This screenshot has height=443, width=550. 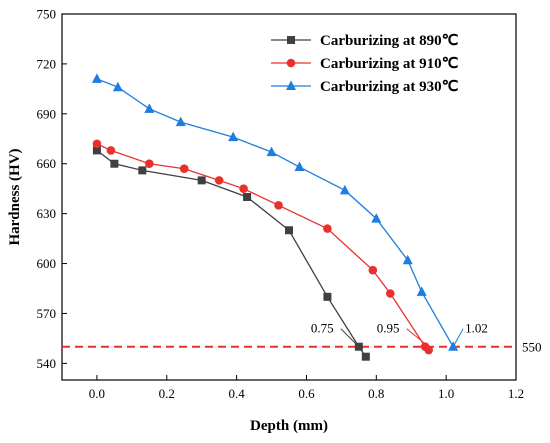 I want to click on x-tick-label: 0.2, so click(x=167, y=393).